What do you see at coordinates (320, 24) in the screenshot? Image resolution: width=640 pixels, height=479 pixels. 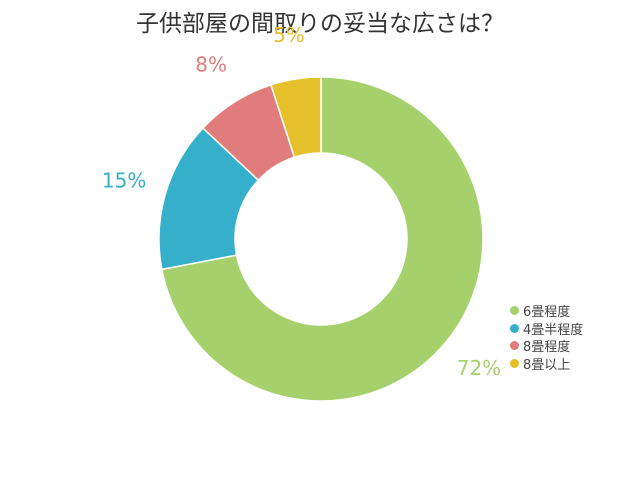 I see `chart-title: 子供部屋の間取りの妥当な広さは？` at bounding box center [320, 24].